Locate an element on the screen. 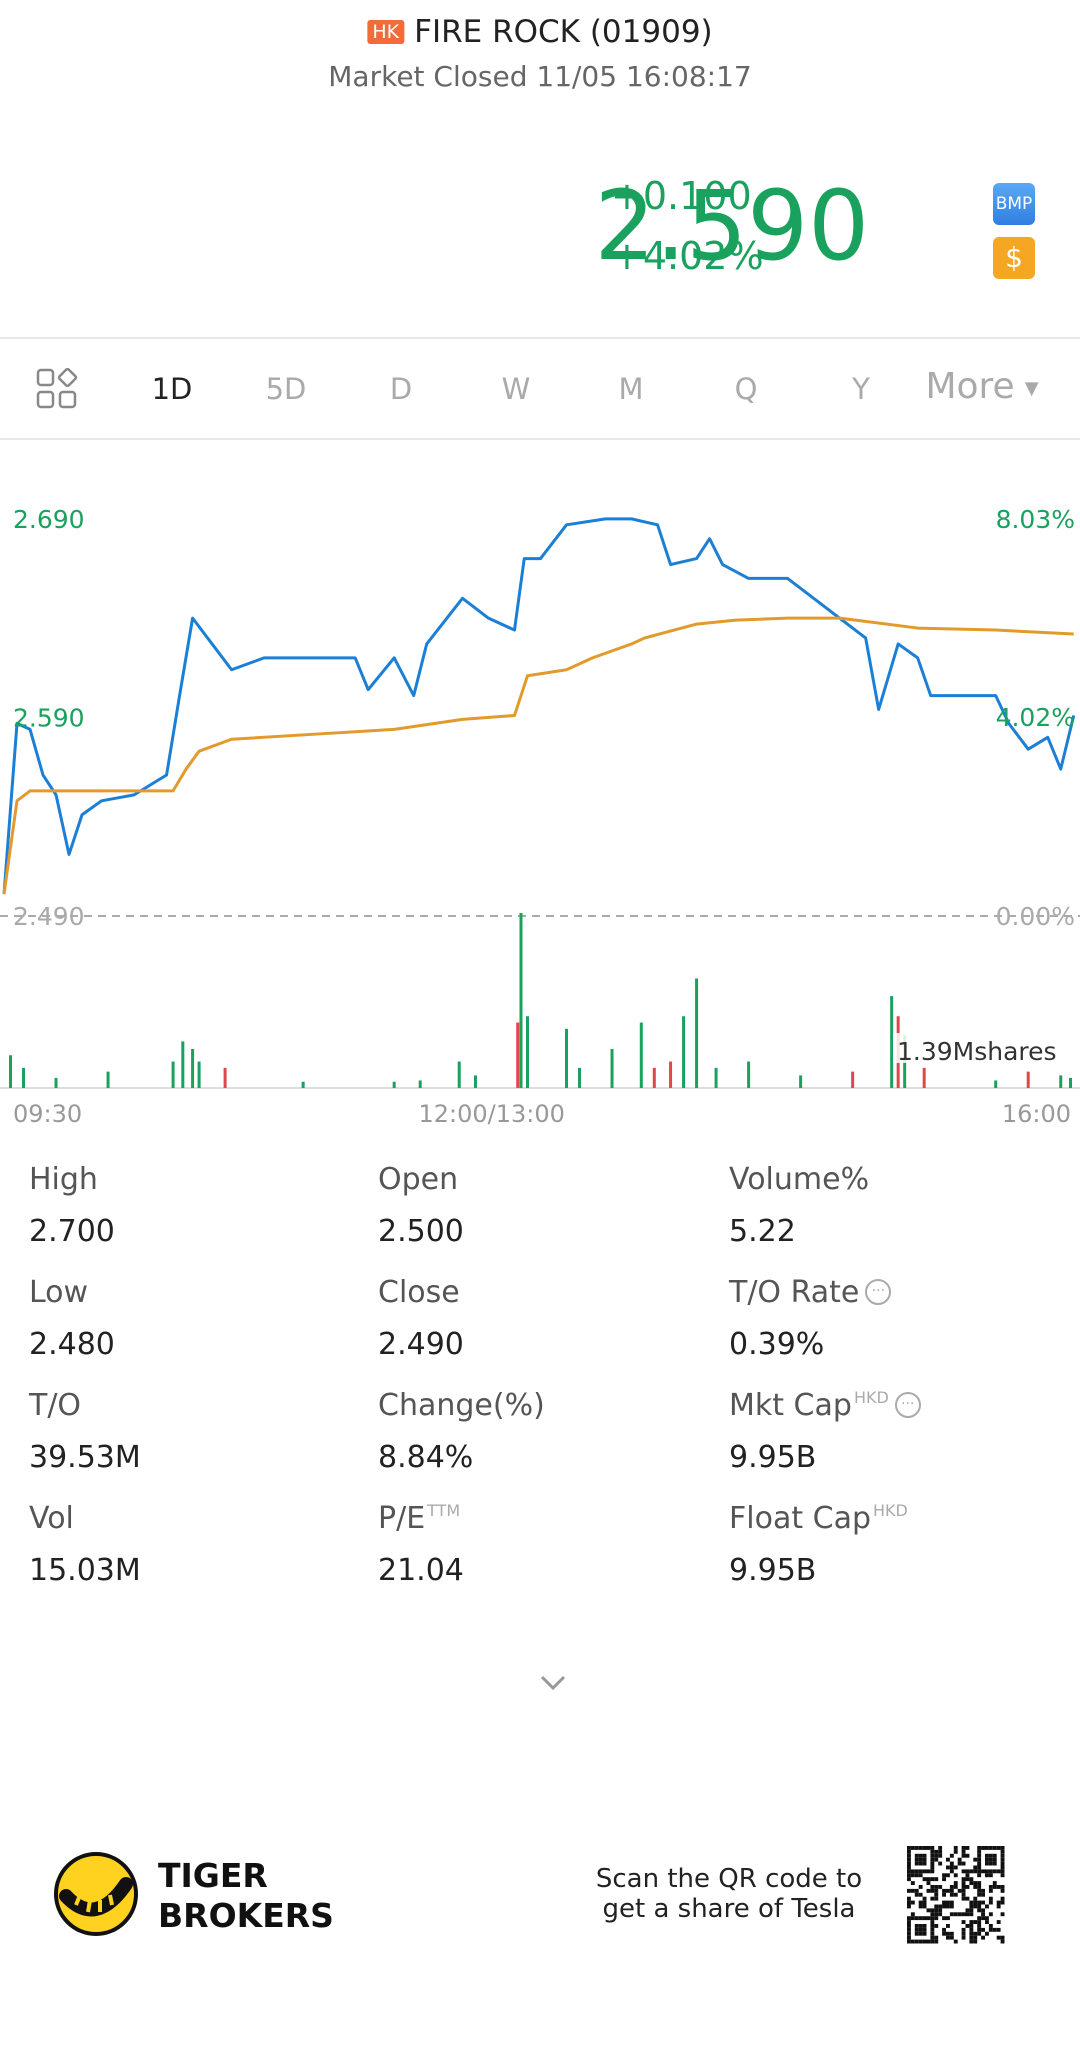 The width and height of the screenshot is (1080, 2059). y2-tick-label: 0.00% is located at coordinates (1035, 916).